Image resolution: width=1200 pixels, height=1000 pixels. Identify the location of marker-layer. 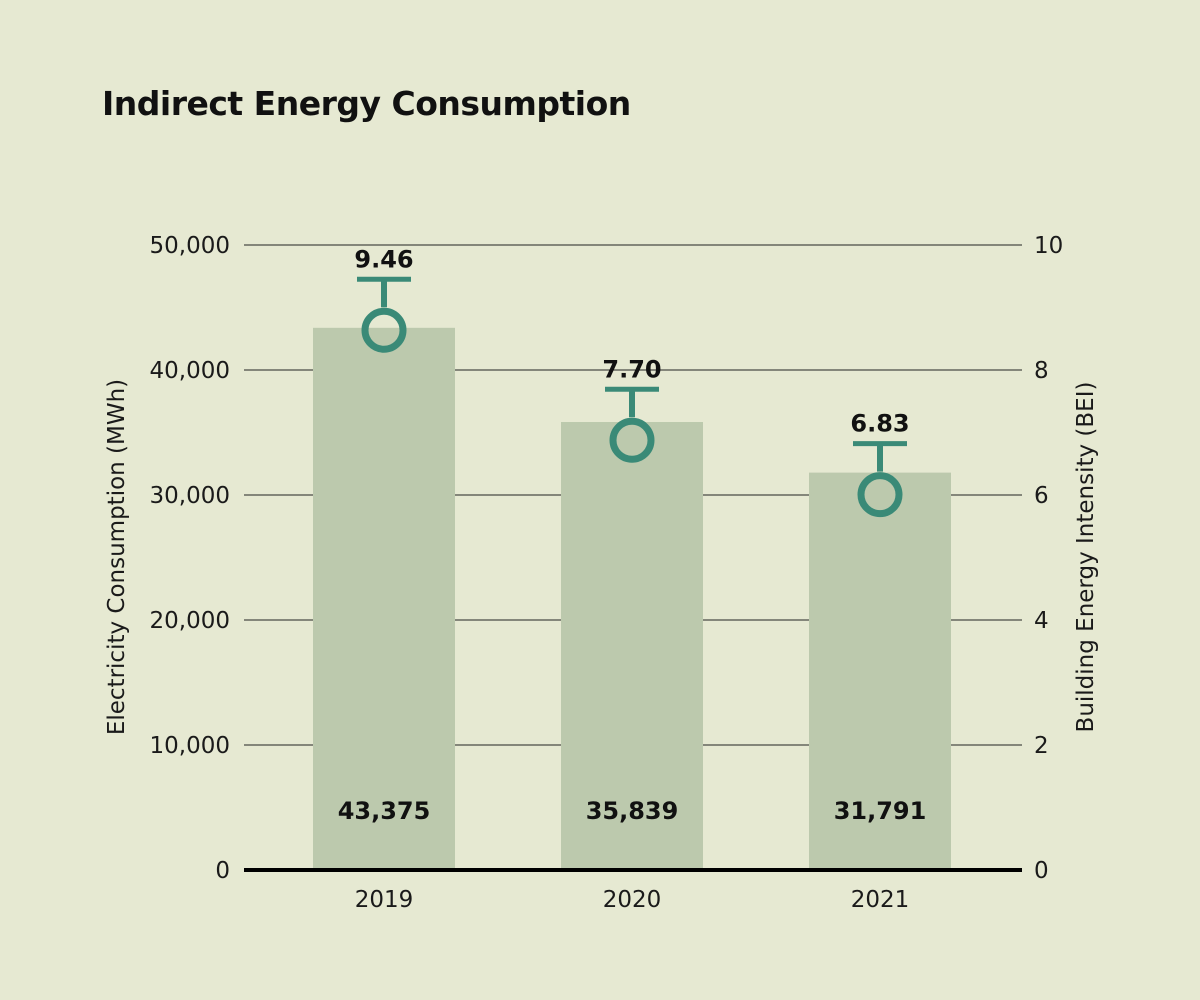
(632, 397).